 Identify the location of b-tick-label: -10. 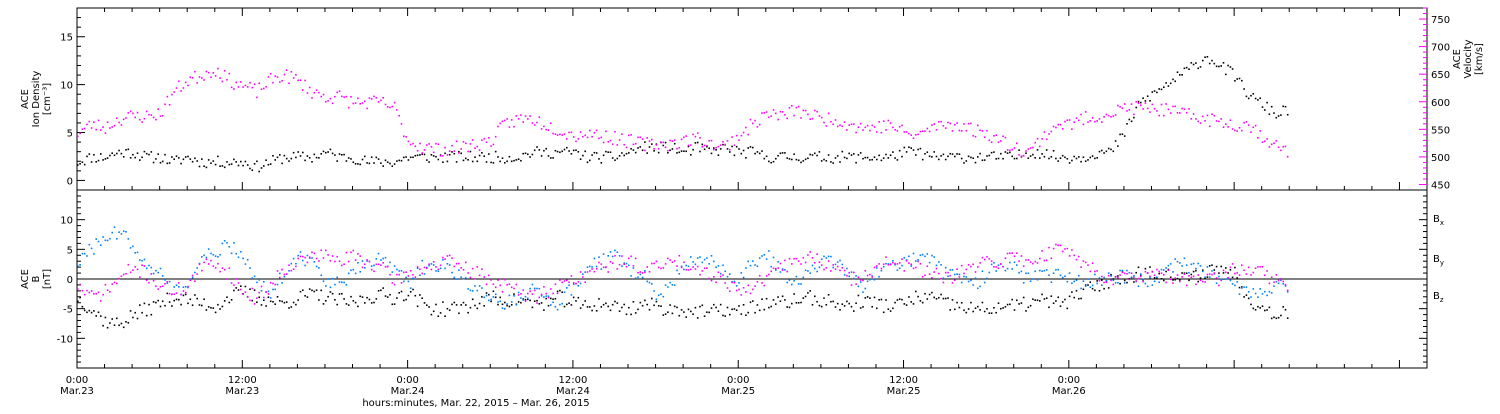
(65, 339).